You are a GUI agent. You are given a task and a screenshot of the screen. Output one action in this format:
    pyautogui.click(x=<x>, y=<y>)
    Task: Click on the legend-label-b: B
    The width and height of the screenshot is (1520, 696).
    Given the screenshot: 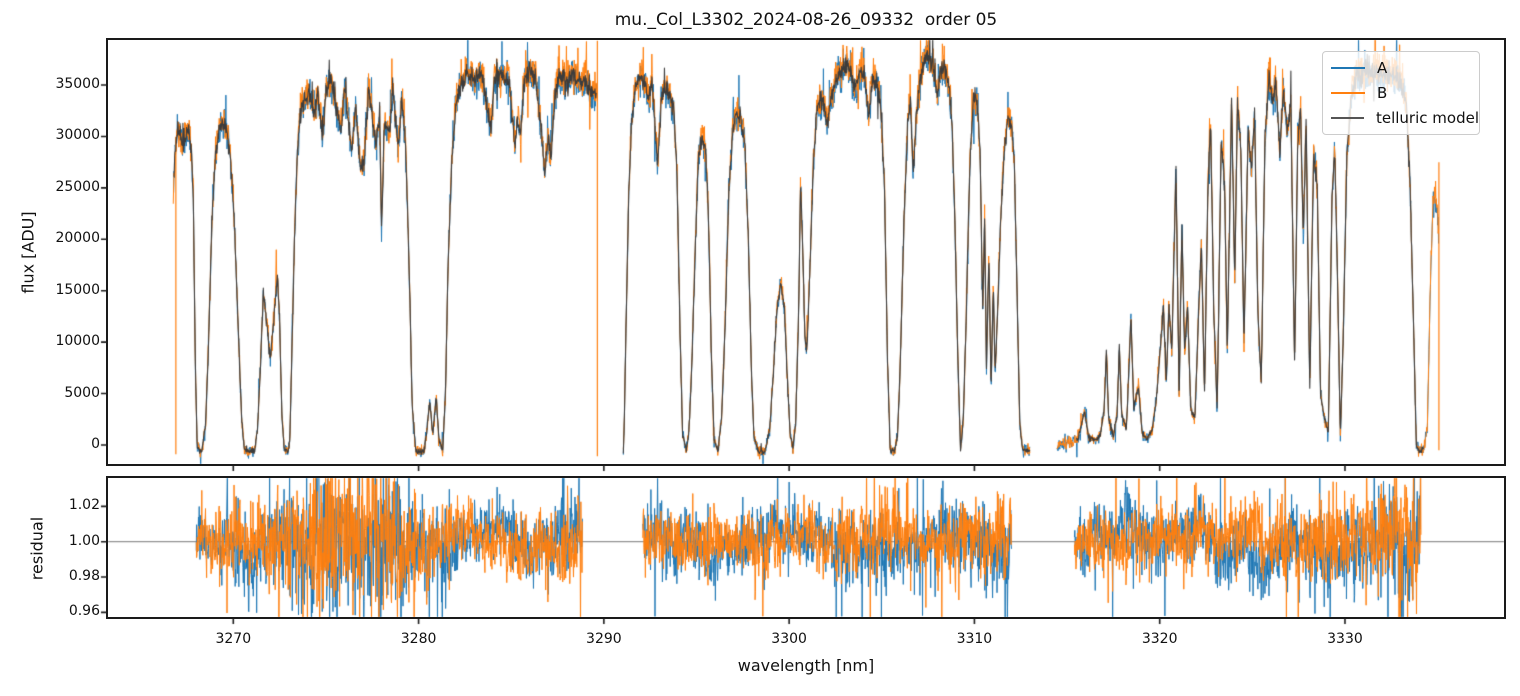 What is the action you would take?
    pyautogui.click(x=1382, y=93)
    